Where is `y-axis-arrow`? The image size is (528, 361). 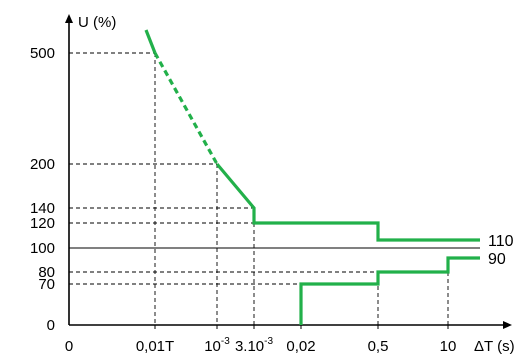
y-axis-arrow is located at coordinates (69, 18).